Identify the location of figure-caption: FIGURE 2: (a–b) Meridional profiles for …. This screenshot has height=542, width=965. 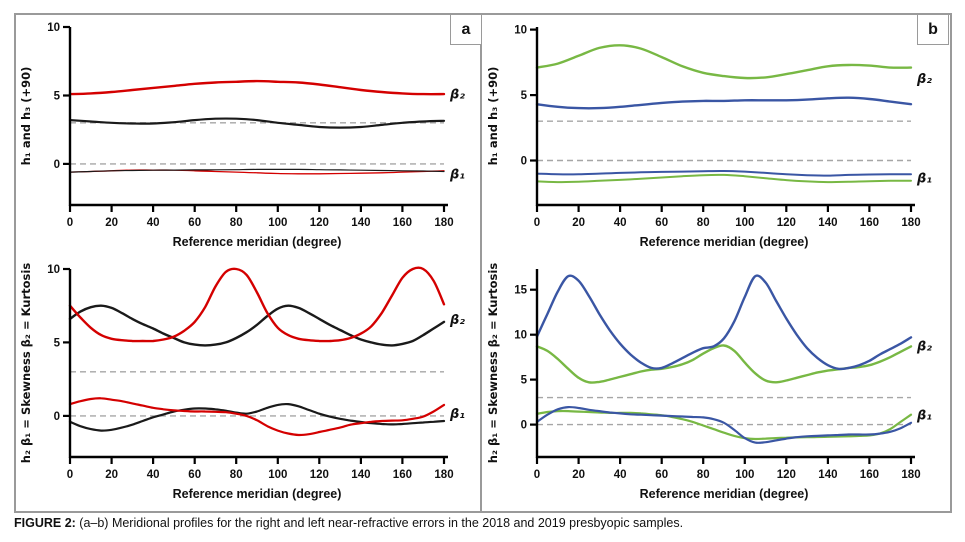
(484, 523).